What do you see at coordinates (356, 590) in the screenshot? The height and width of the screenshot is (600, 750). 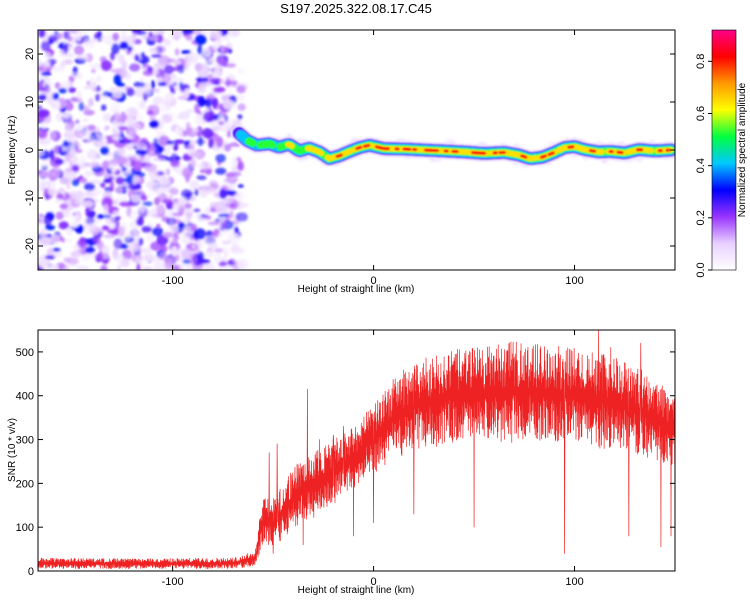 I see `snr-xlabel: Height of straight line (km)` at bounding box center [356, 590].